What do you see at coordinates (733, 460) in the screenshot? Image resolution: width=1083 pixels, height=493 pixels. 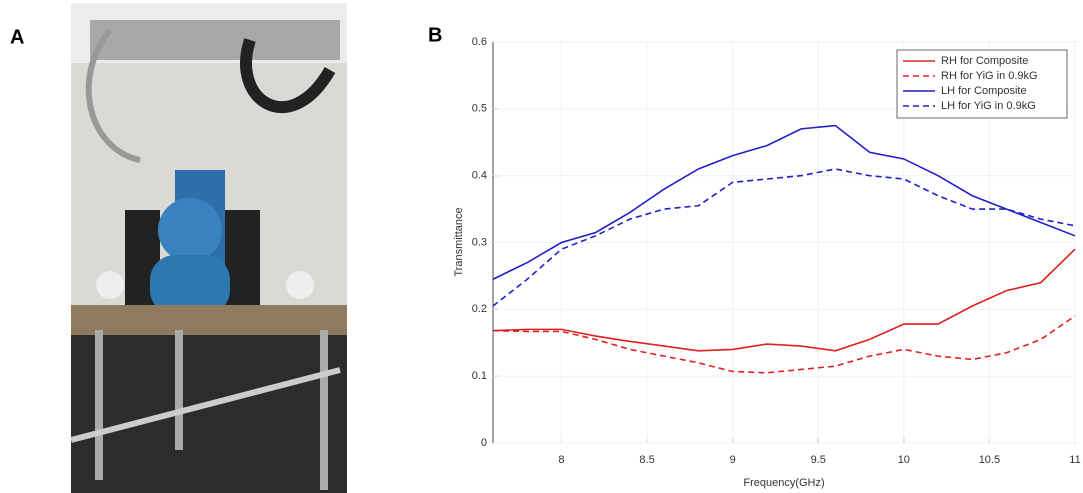 I see `x-tick-label: 9` at bounding box center [733, 460].